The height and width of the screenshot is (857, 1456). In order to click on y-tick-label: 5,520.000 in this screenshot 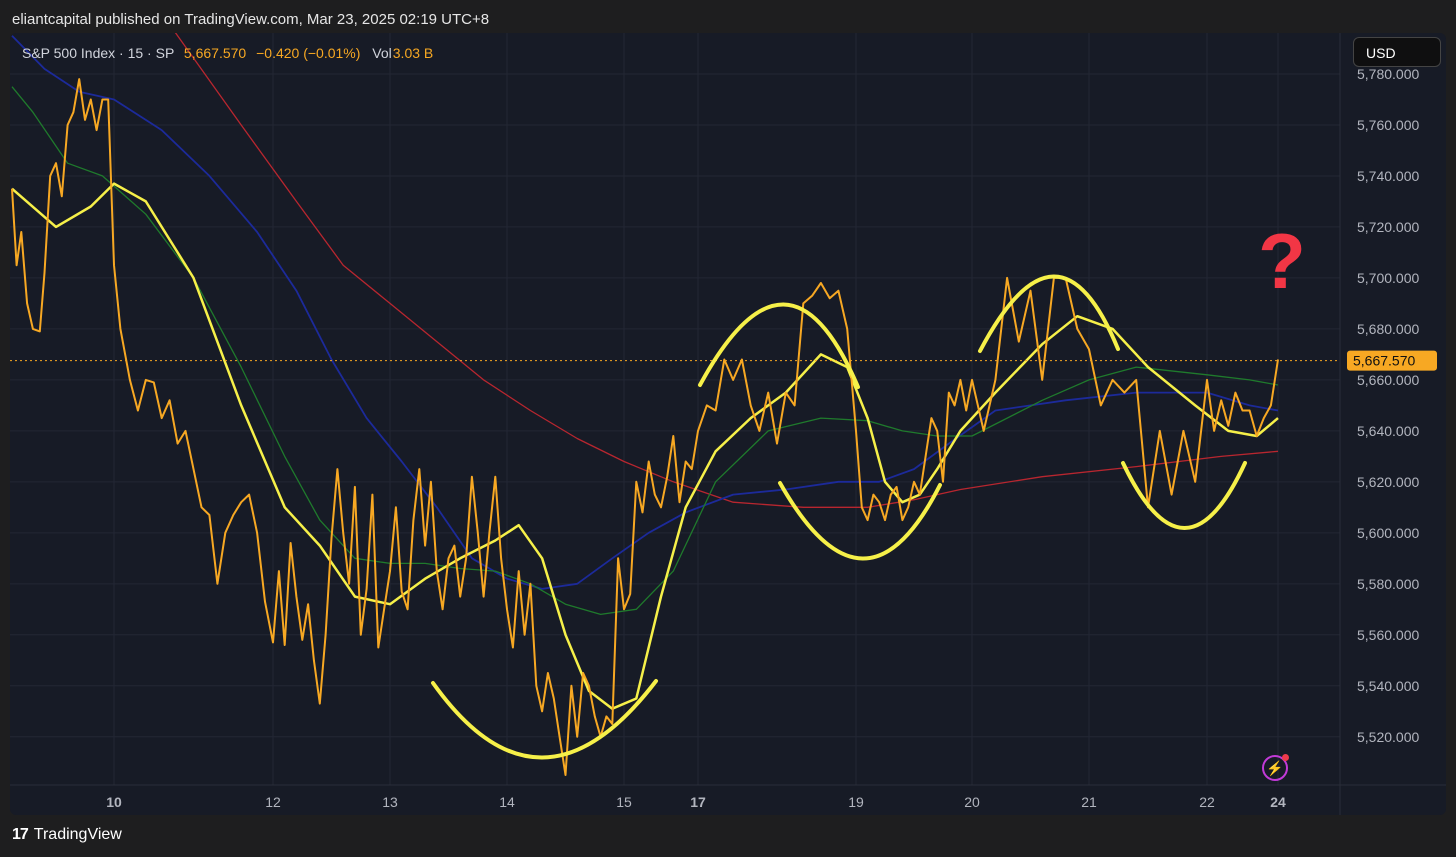, I will do `click(1388, 737)`.